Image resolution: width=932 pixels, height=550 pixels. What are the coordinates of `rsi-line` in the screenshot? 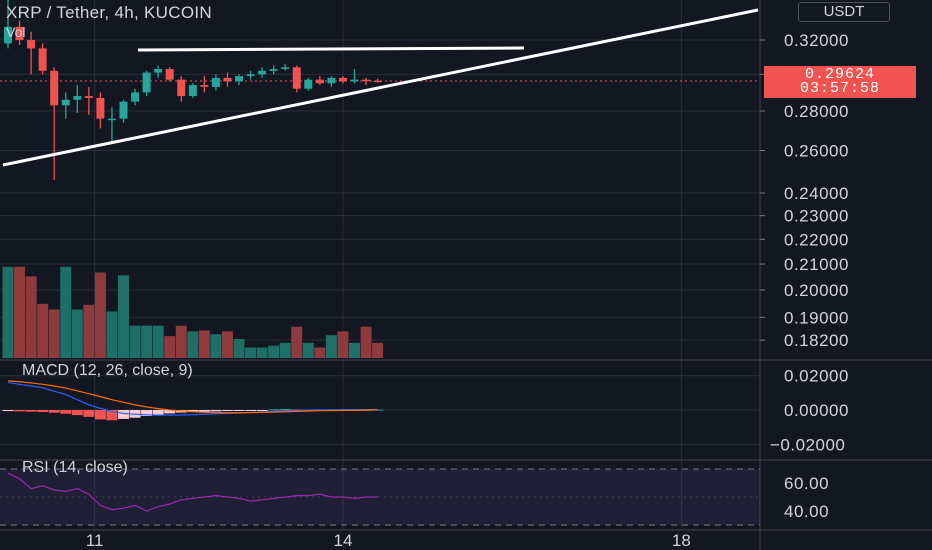 It's located at (192, 492).